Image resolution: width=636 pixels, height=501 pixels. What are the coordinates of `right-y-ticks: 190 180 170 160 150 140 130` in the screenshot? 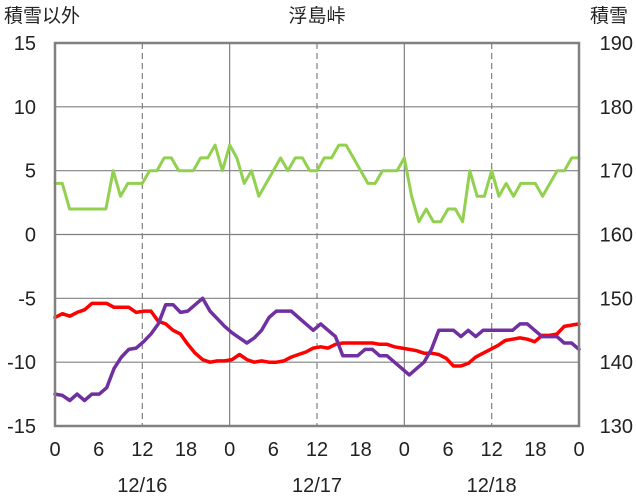 It's located at (616, 235).